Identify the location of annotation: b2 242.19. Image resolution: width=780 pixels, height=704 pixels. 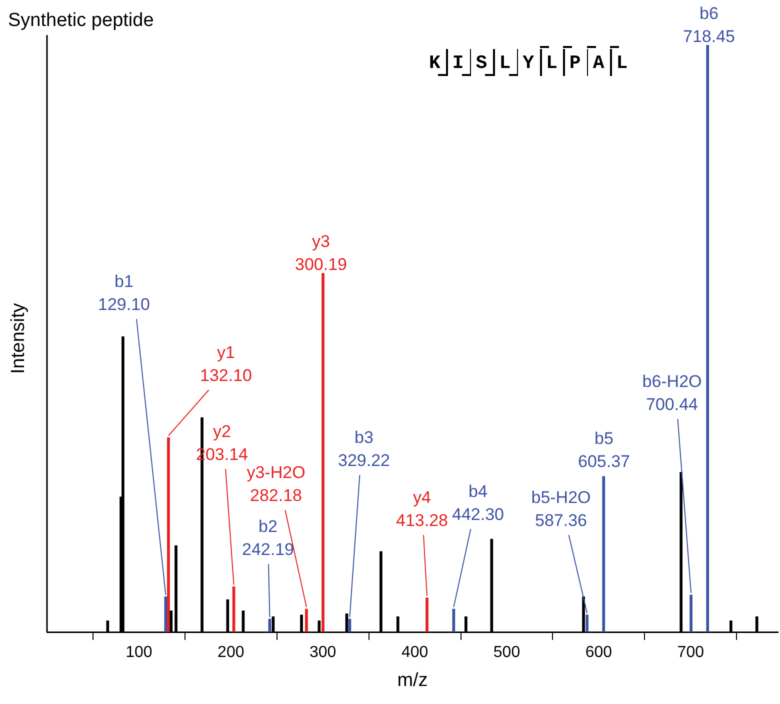
(268, 538).